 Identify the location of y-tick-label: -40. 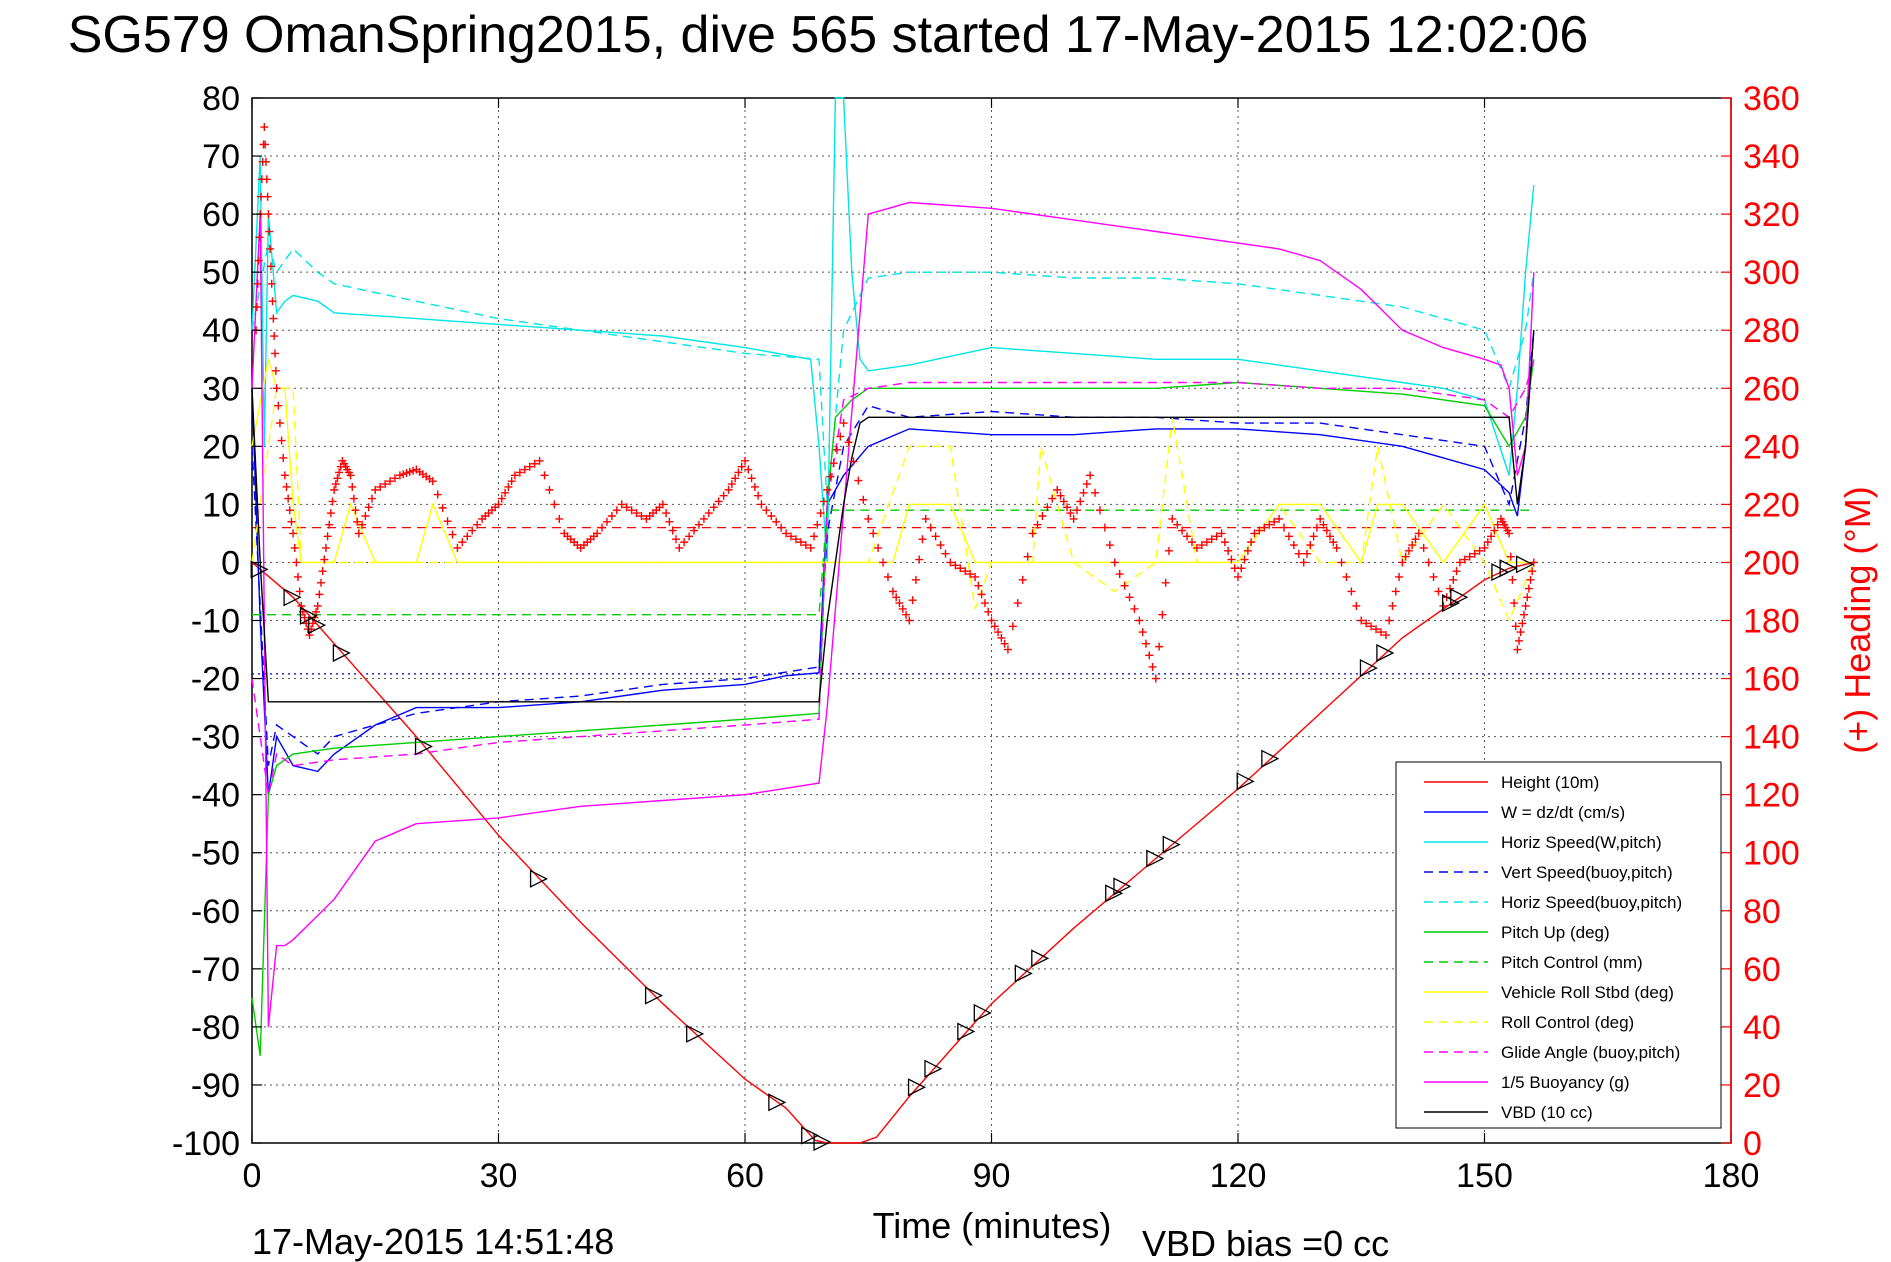
(215, 796).